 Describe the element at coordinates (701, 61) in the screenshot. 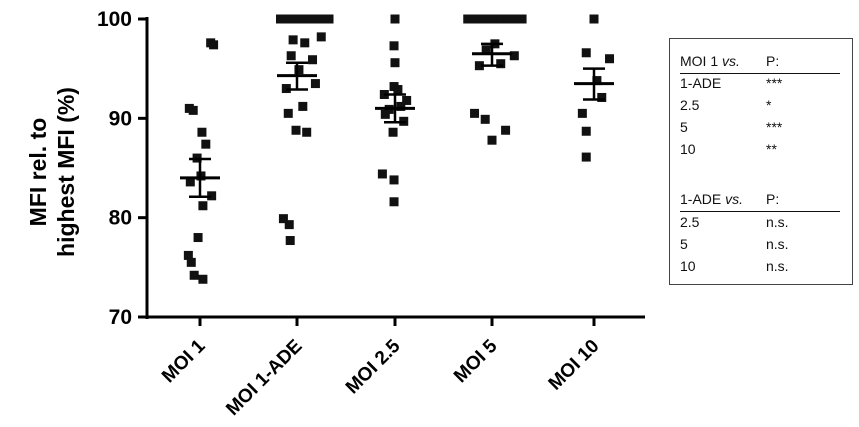

I see `header-label: MOI 1` at that location.